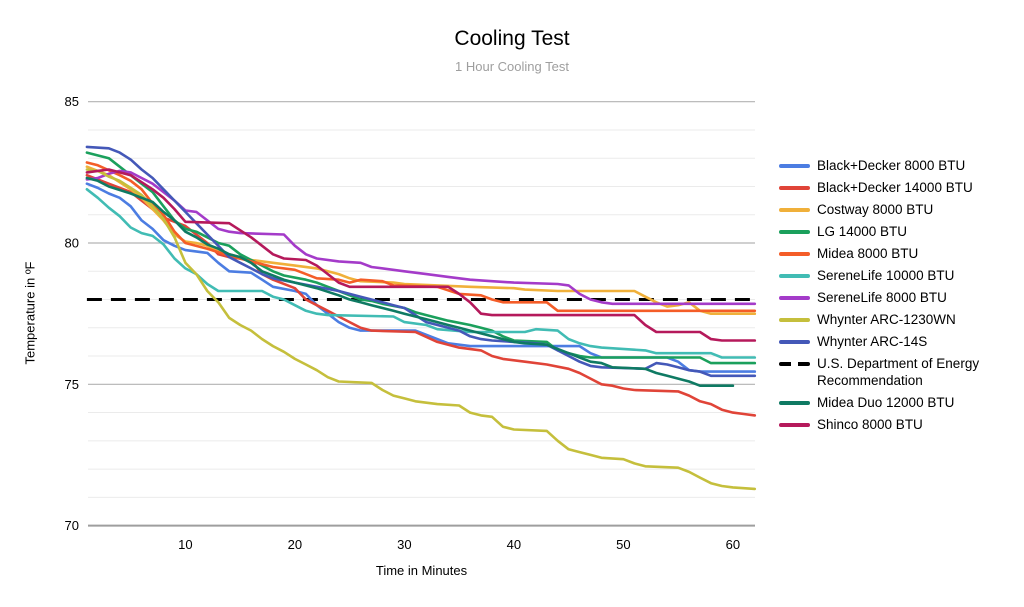  I want to click on y-tick-label: 85, so click(72, 101).